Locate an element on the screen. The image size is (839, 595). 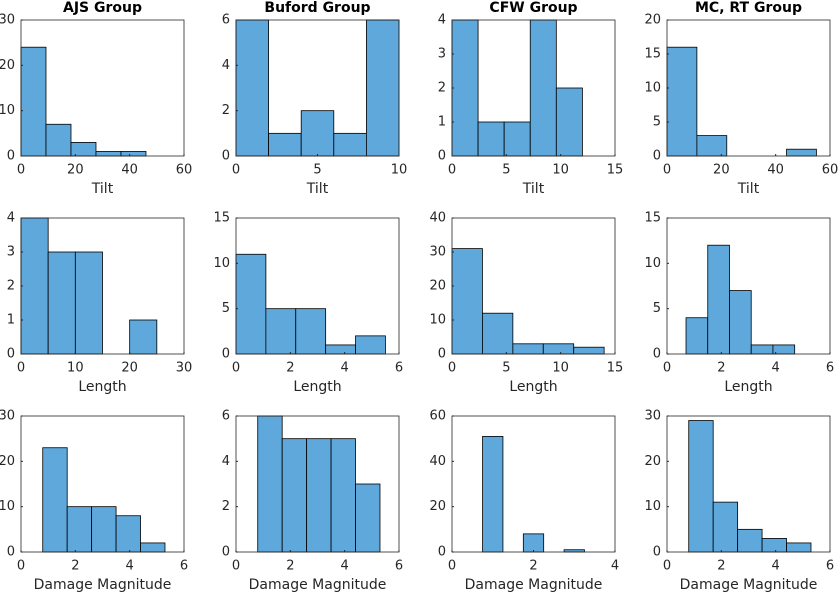
x-tick-label: 10 is located at coordinates (399, 170).